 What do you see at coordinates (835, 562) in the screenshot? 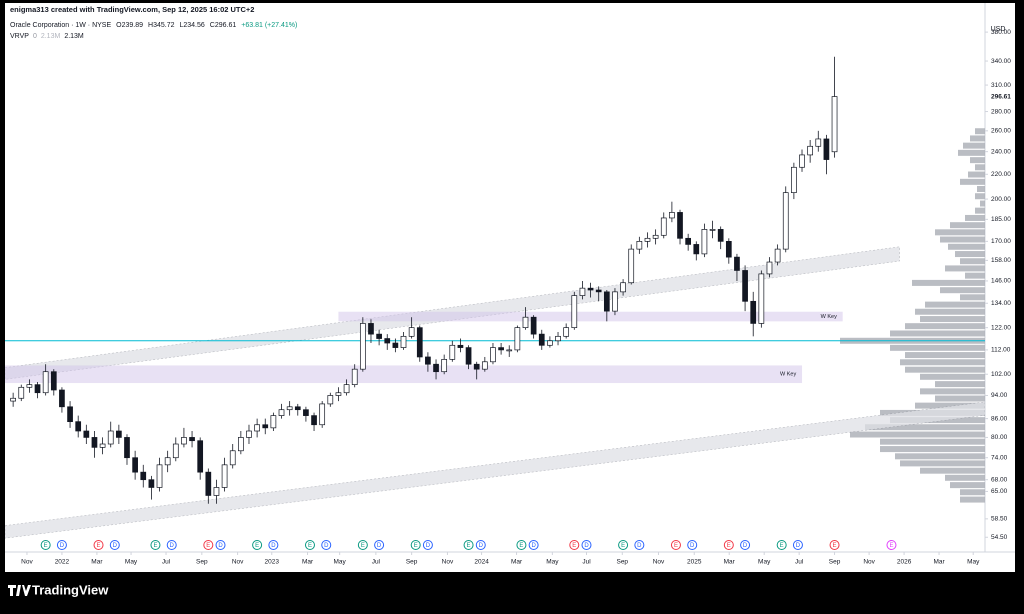
I see `x-tick-label: Sep` at bounding box center [835, 562].